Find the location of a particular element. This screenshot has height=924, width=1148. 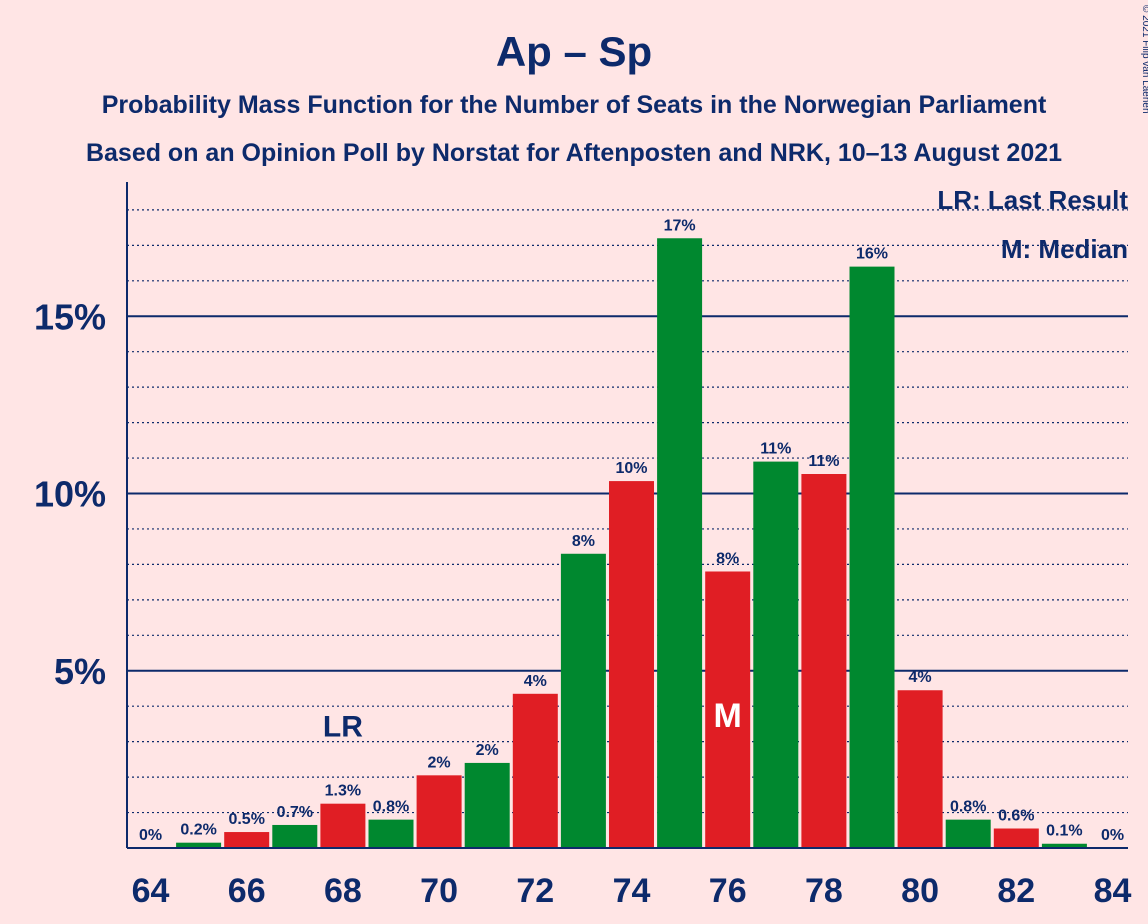

legend-median: M: Median is located at coordinates (1064, 249).